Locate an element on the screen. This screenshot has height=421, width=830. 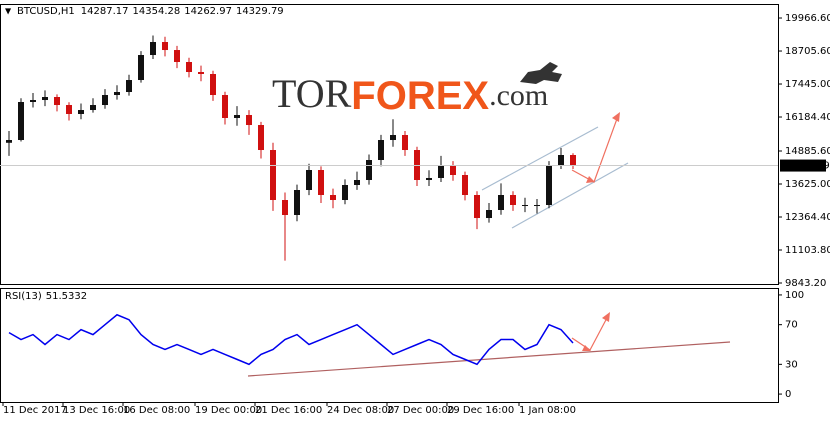
y-tick-label: 17445.00 is located at coordinates (807, 84).